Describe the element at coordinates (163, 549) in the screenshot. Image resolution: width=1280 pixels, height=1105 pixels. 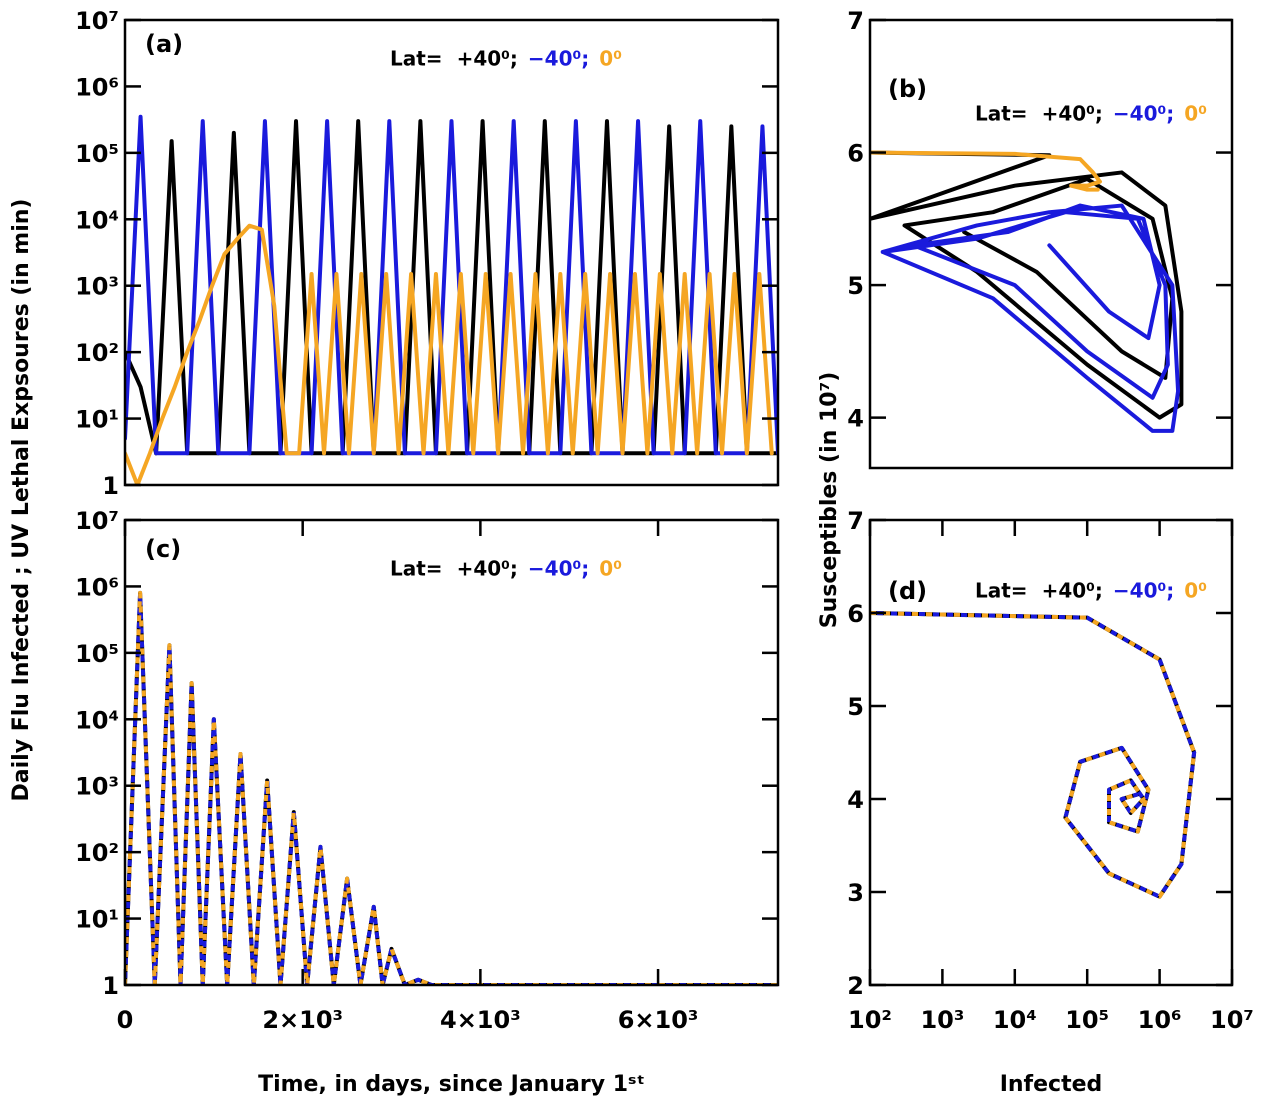
I see `panel-label: (c)` at that location.